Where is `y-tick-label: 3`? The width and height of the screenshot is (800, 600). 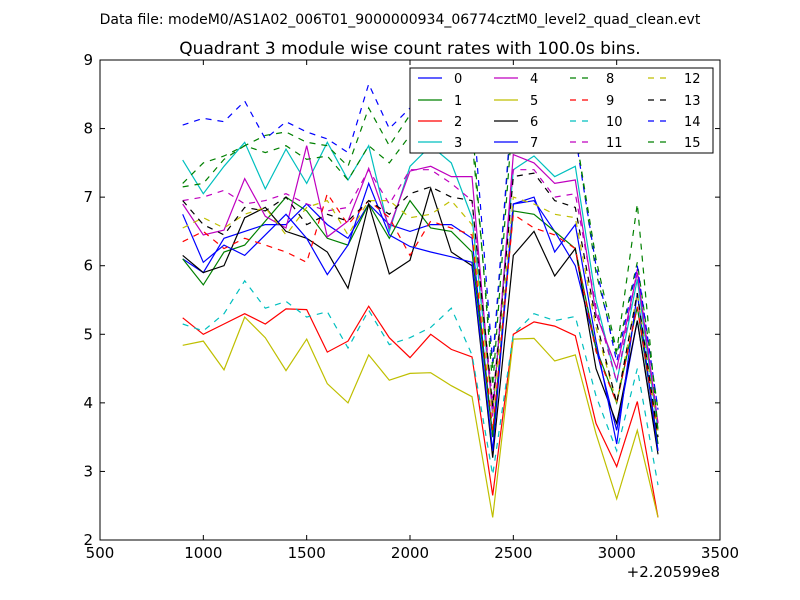
y-tick-label: 3 is located at coordinates (88, 471).